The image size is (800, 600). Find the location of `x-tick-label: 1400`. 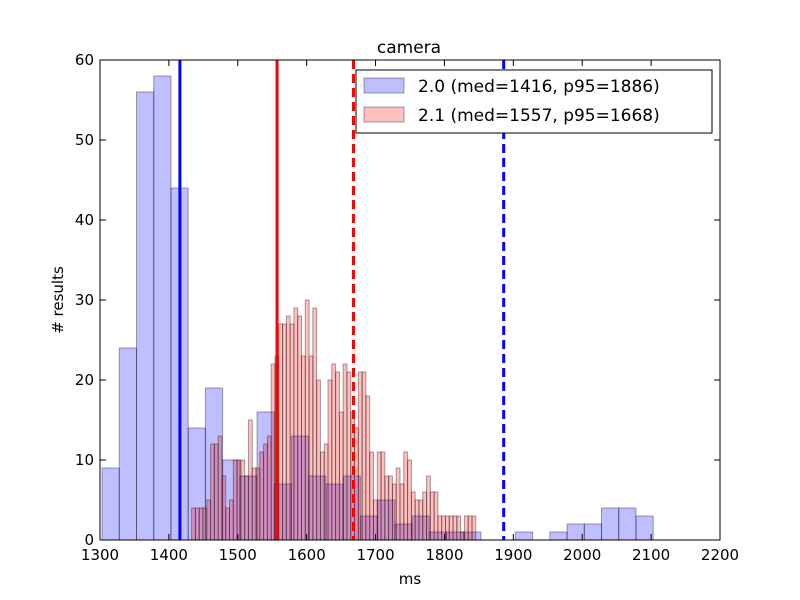

x-tick-label: 1400 is located at coordinates (169, 555).